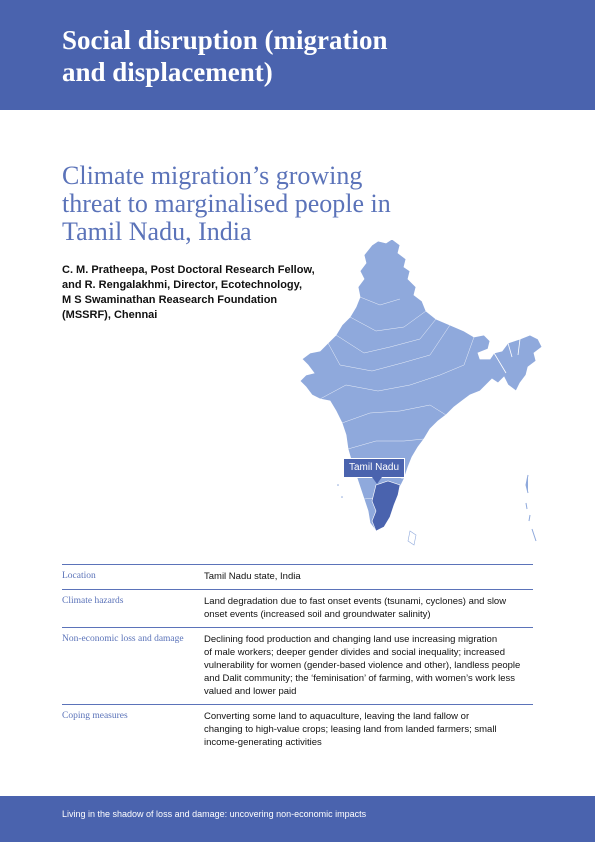 This screenshot has height=842, width=595. I want to click on article-title-line: Tamil Nadu, India, so click(157, 231).